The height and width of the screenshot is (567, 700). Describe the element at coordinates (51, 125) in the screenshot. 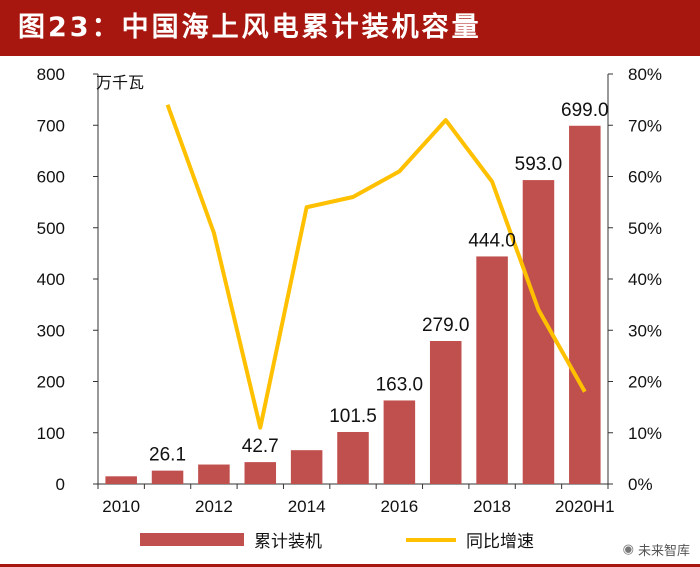

I see `y-left-tick-label: 700` at that location.